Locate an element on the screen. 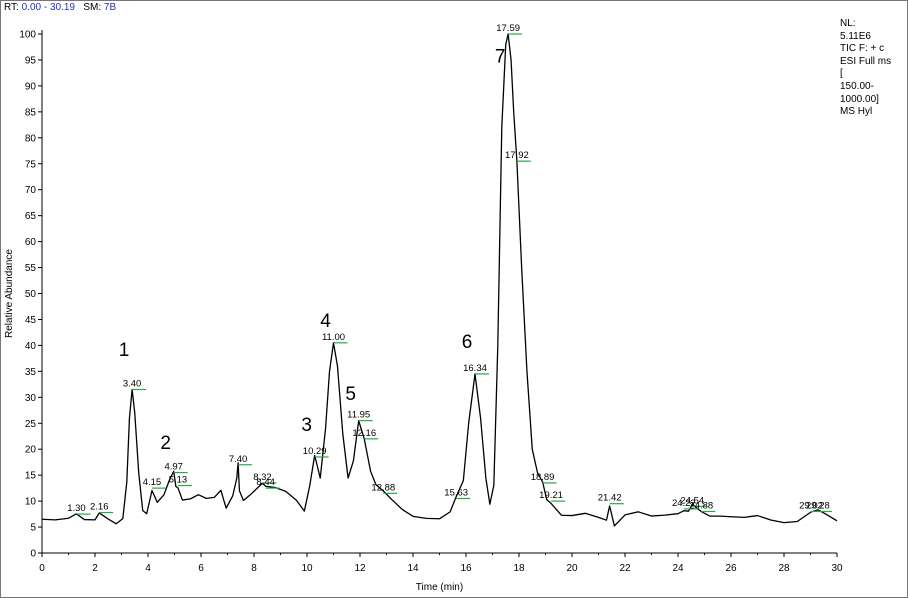  x-tick-label: 20 is located at coordinates (572, 568).